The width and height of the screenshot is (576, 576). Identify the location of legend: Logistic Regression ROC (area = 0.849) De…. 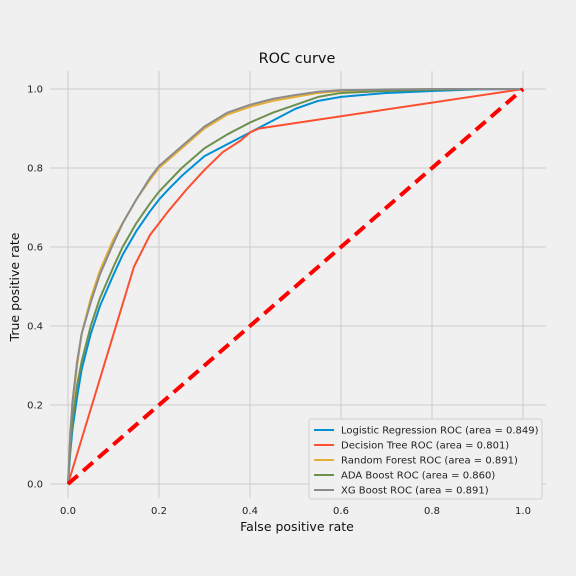
(425, 459).